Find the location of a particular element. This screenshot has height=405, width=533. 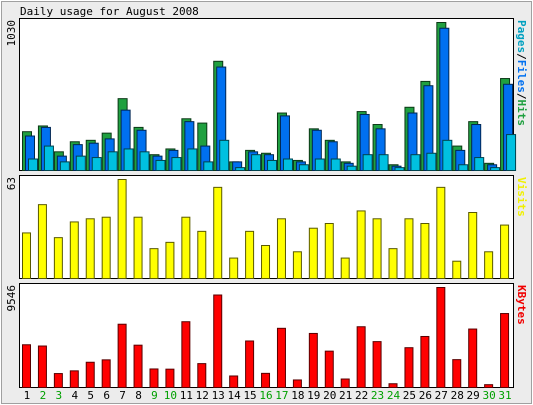

x-tick-label-day-28: 28 is located at coordinates (457, 395).